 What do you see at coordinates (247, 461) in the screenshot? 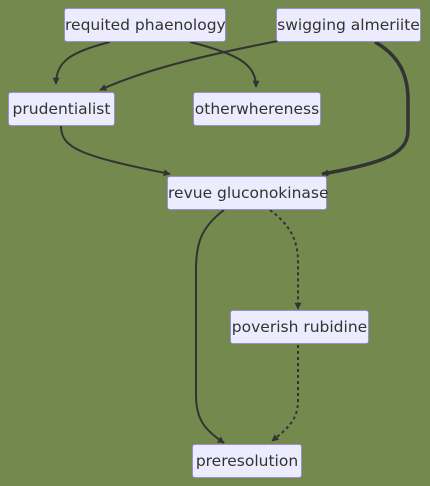
I see `node-preresolution: preresolution` at bounding box center [247, 461].